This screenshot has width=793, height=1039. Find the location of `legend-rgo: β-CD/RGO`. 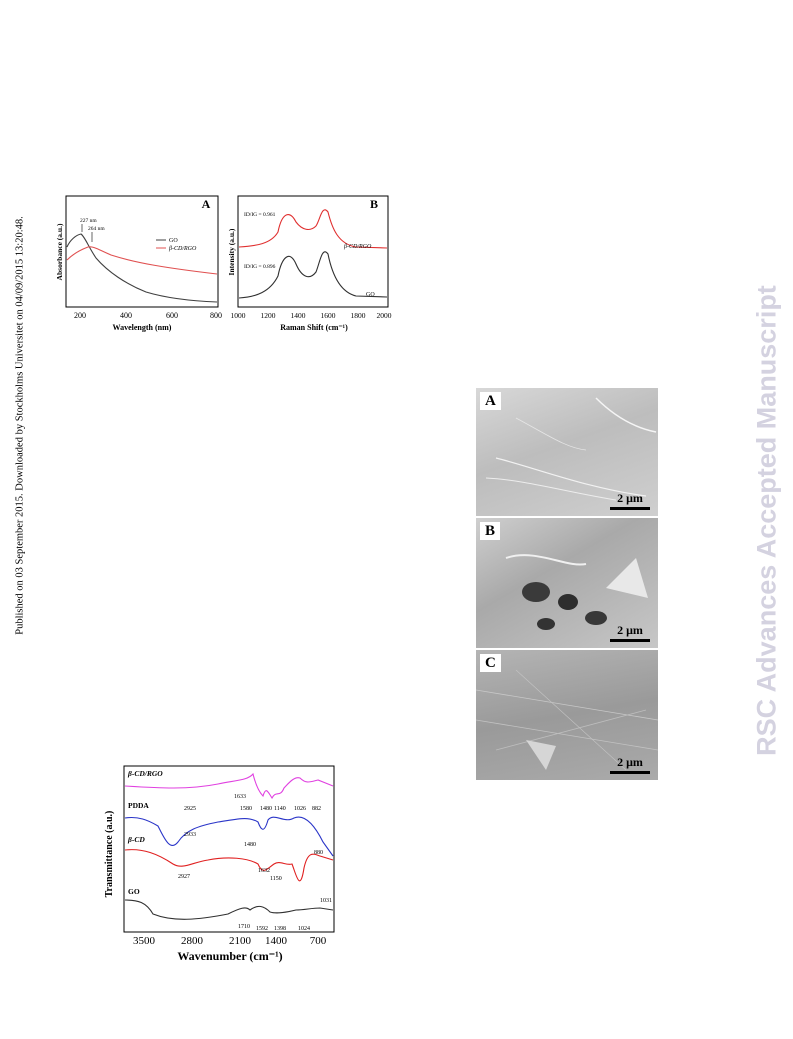

legend-rgo: β-CD/RGO is located at coordinates (182, 249).